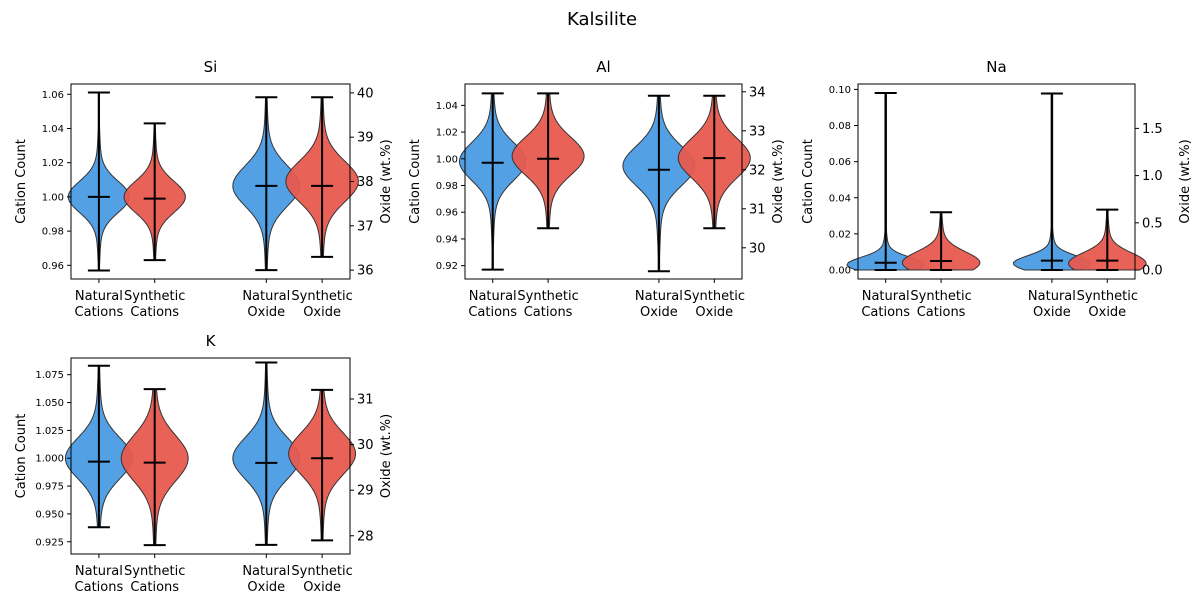 This screenshot has width=1197, height=604. What do you see at coordinates (840, 198) in the screenshot?
I see `left-tick-label: 0.04` at bounding box center [840, 198].